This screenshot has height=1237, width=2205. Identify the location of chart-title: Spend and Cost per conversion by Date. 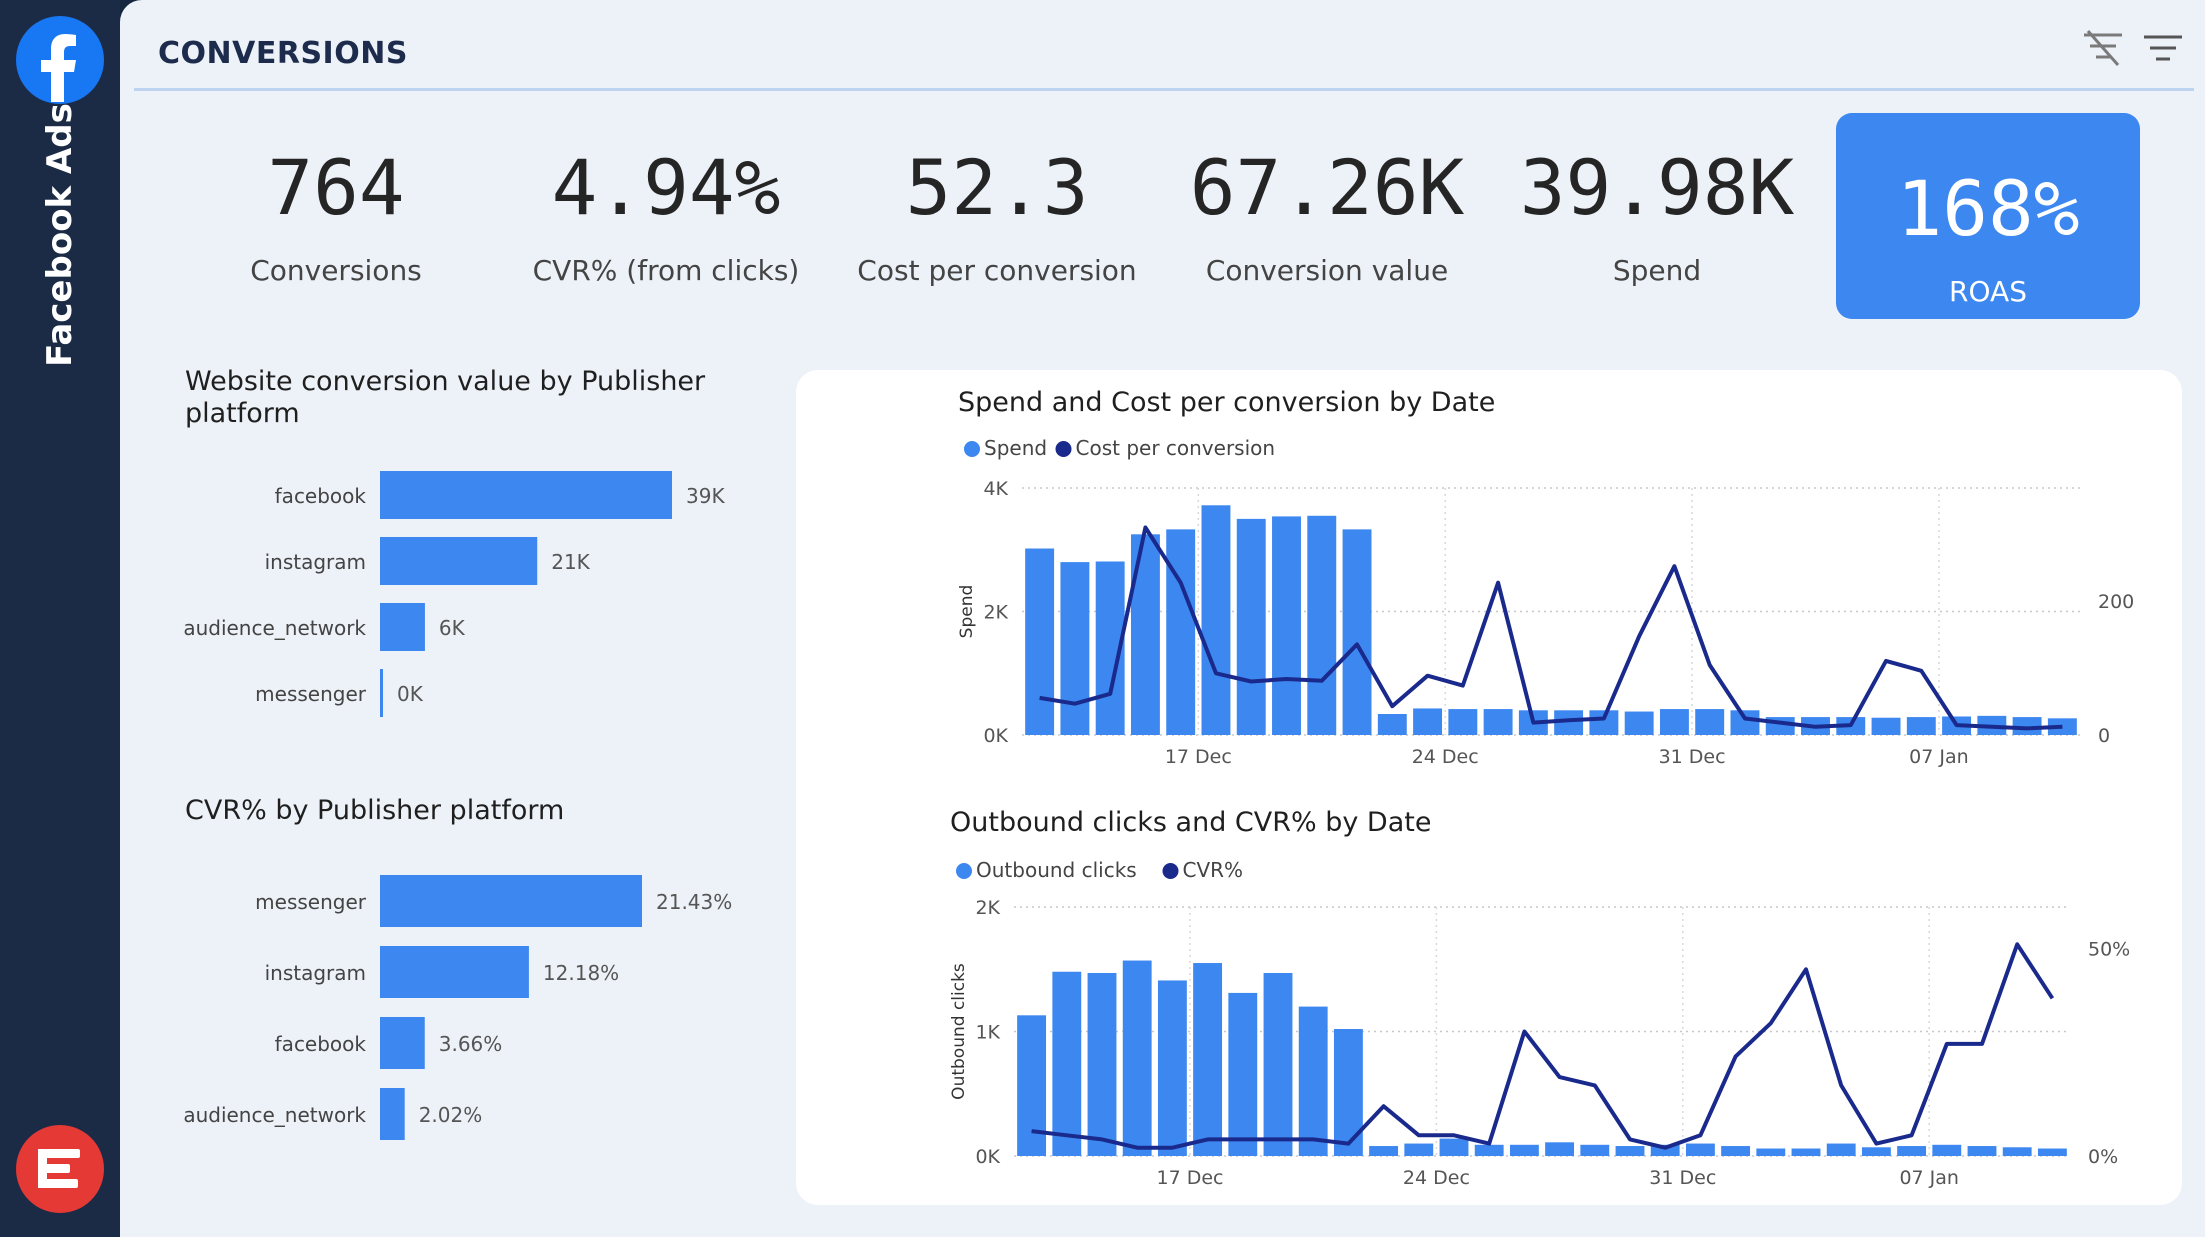
(1226, 402).